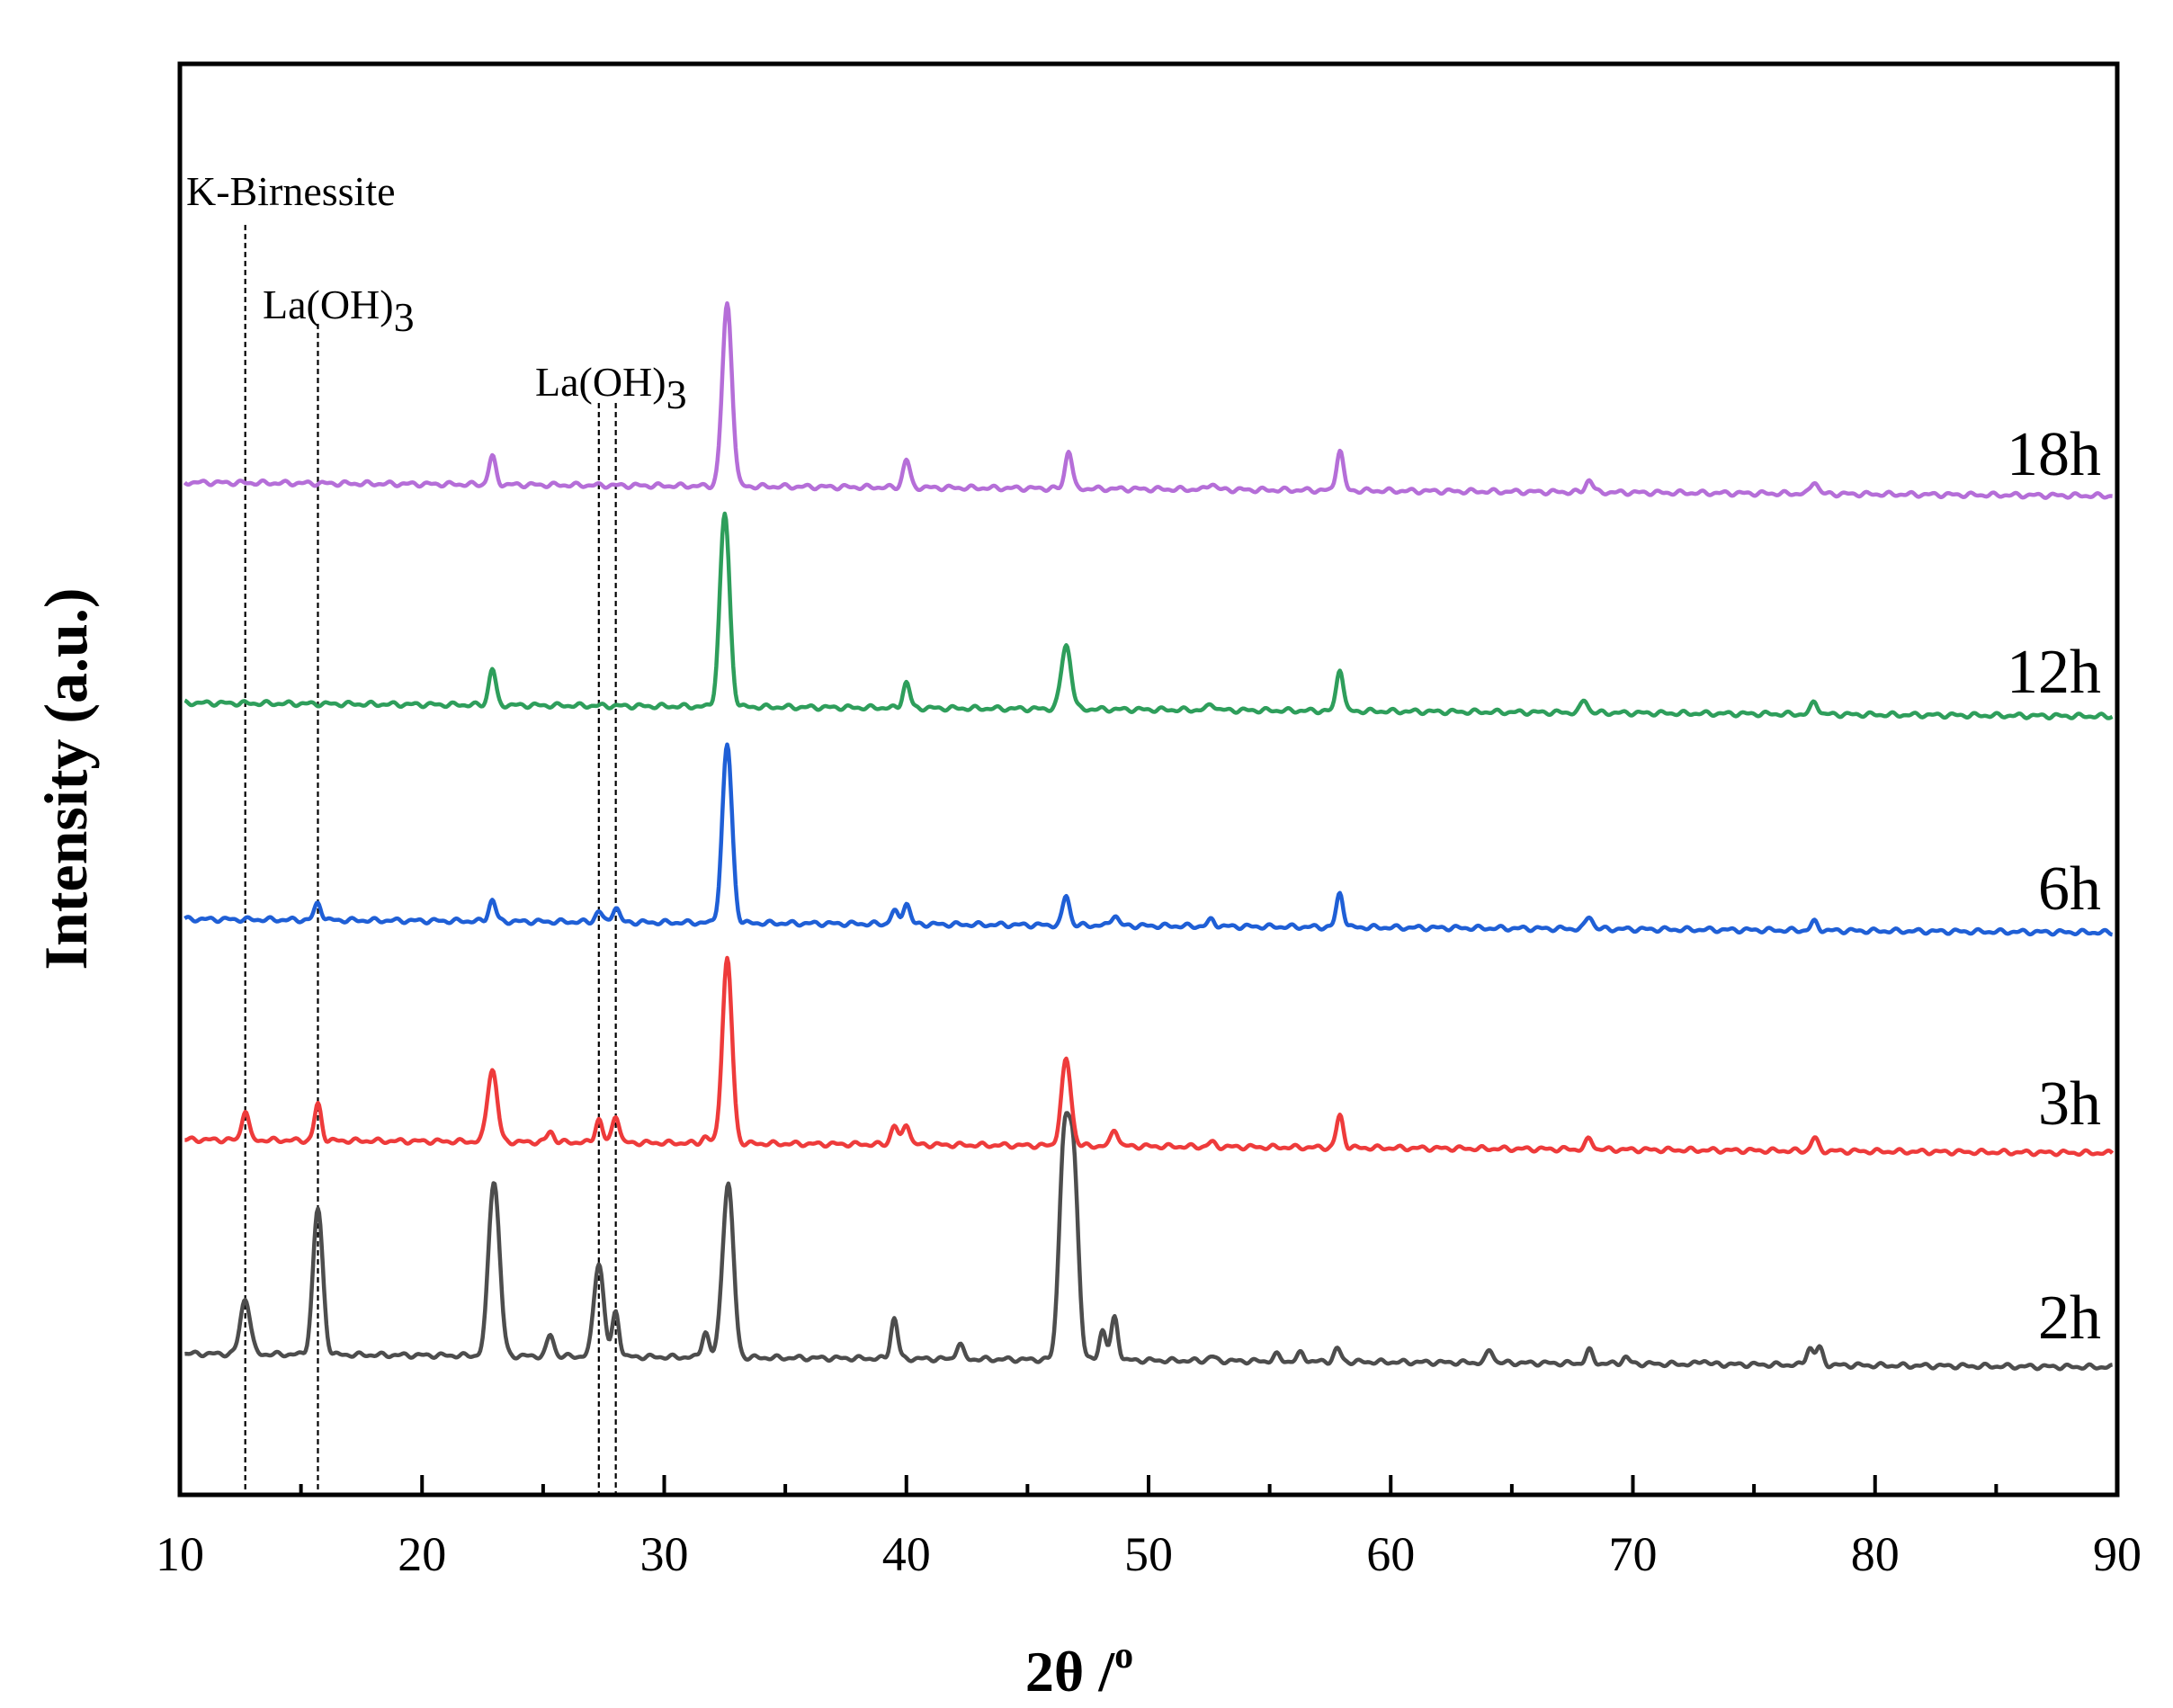 The width and height of the screenshot is (2173, 1708). What do you see at coordinates (2054, 455) in the screenshot?
I see `series-label-18h: 18h` at bounding box center [2054, 455].